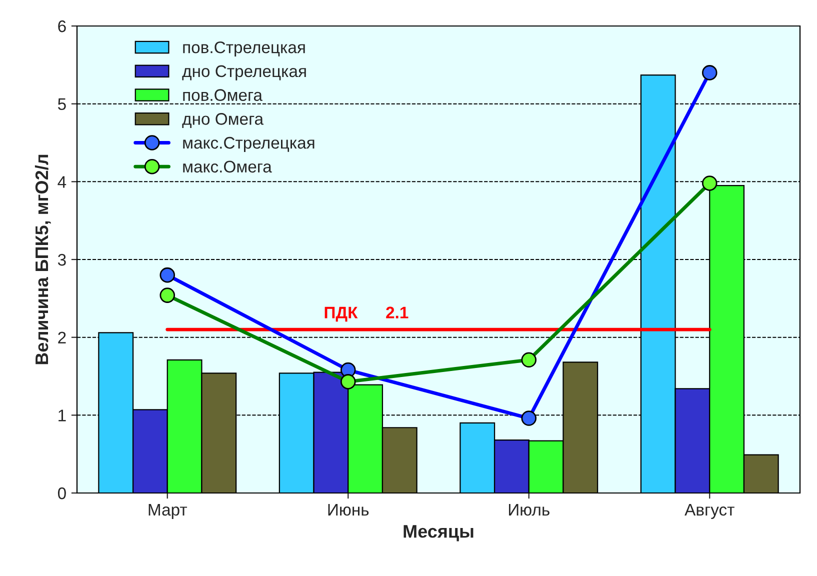  What do you see at coordinates (62, 182) in the screenshot?
I see `y-tick-label: 4` at bounding box center [62, 182].